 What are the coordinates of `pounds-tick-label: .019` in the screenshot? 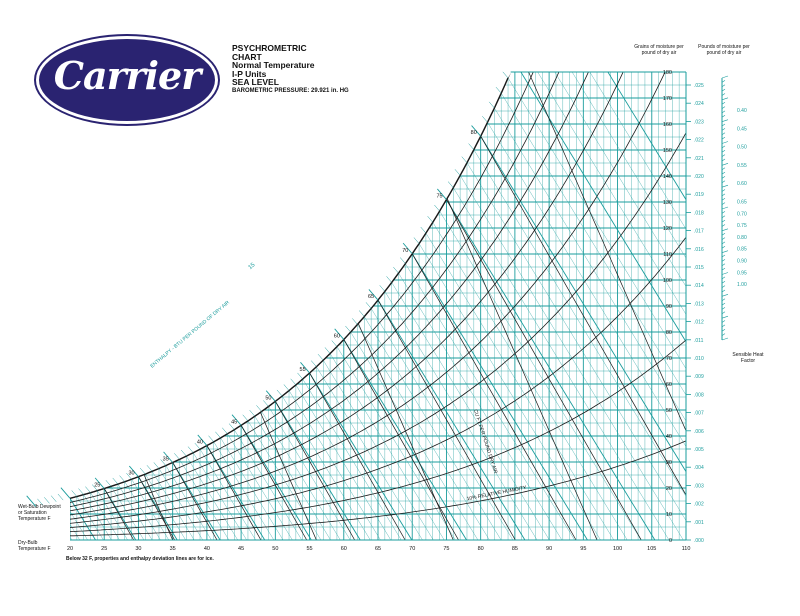 It's located at (699, 195).